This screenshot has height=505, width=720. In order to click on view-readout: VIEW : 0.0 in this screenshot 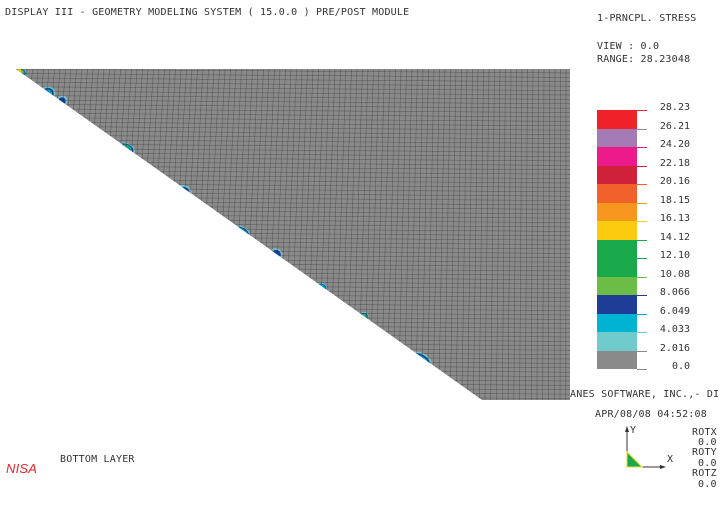, I will do `click(628, 46)`.